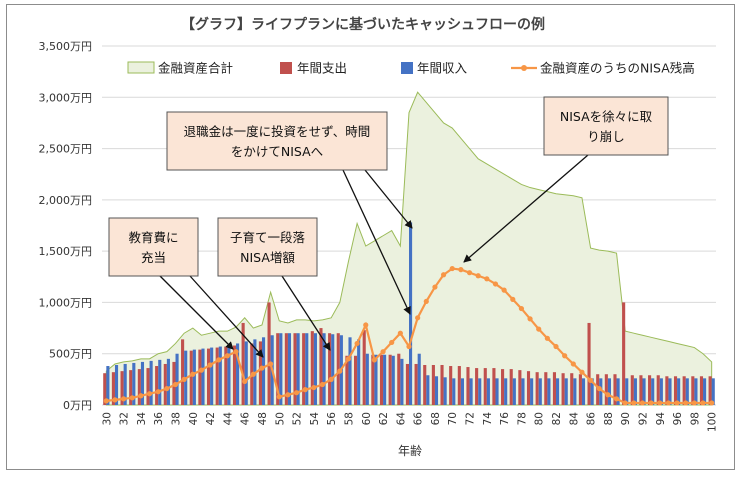 This screenshot has width=741, height=478. What do you see at coordinates (419, 419) in the screenshot?
I see `x-tick-label: 66` at bounding box center [419, 419].